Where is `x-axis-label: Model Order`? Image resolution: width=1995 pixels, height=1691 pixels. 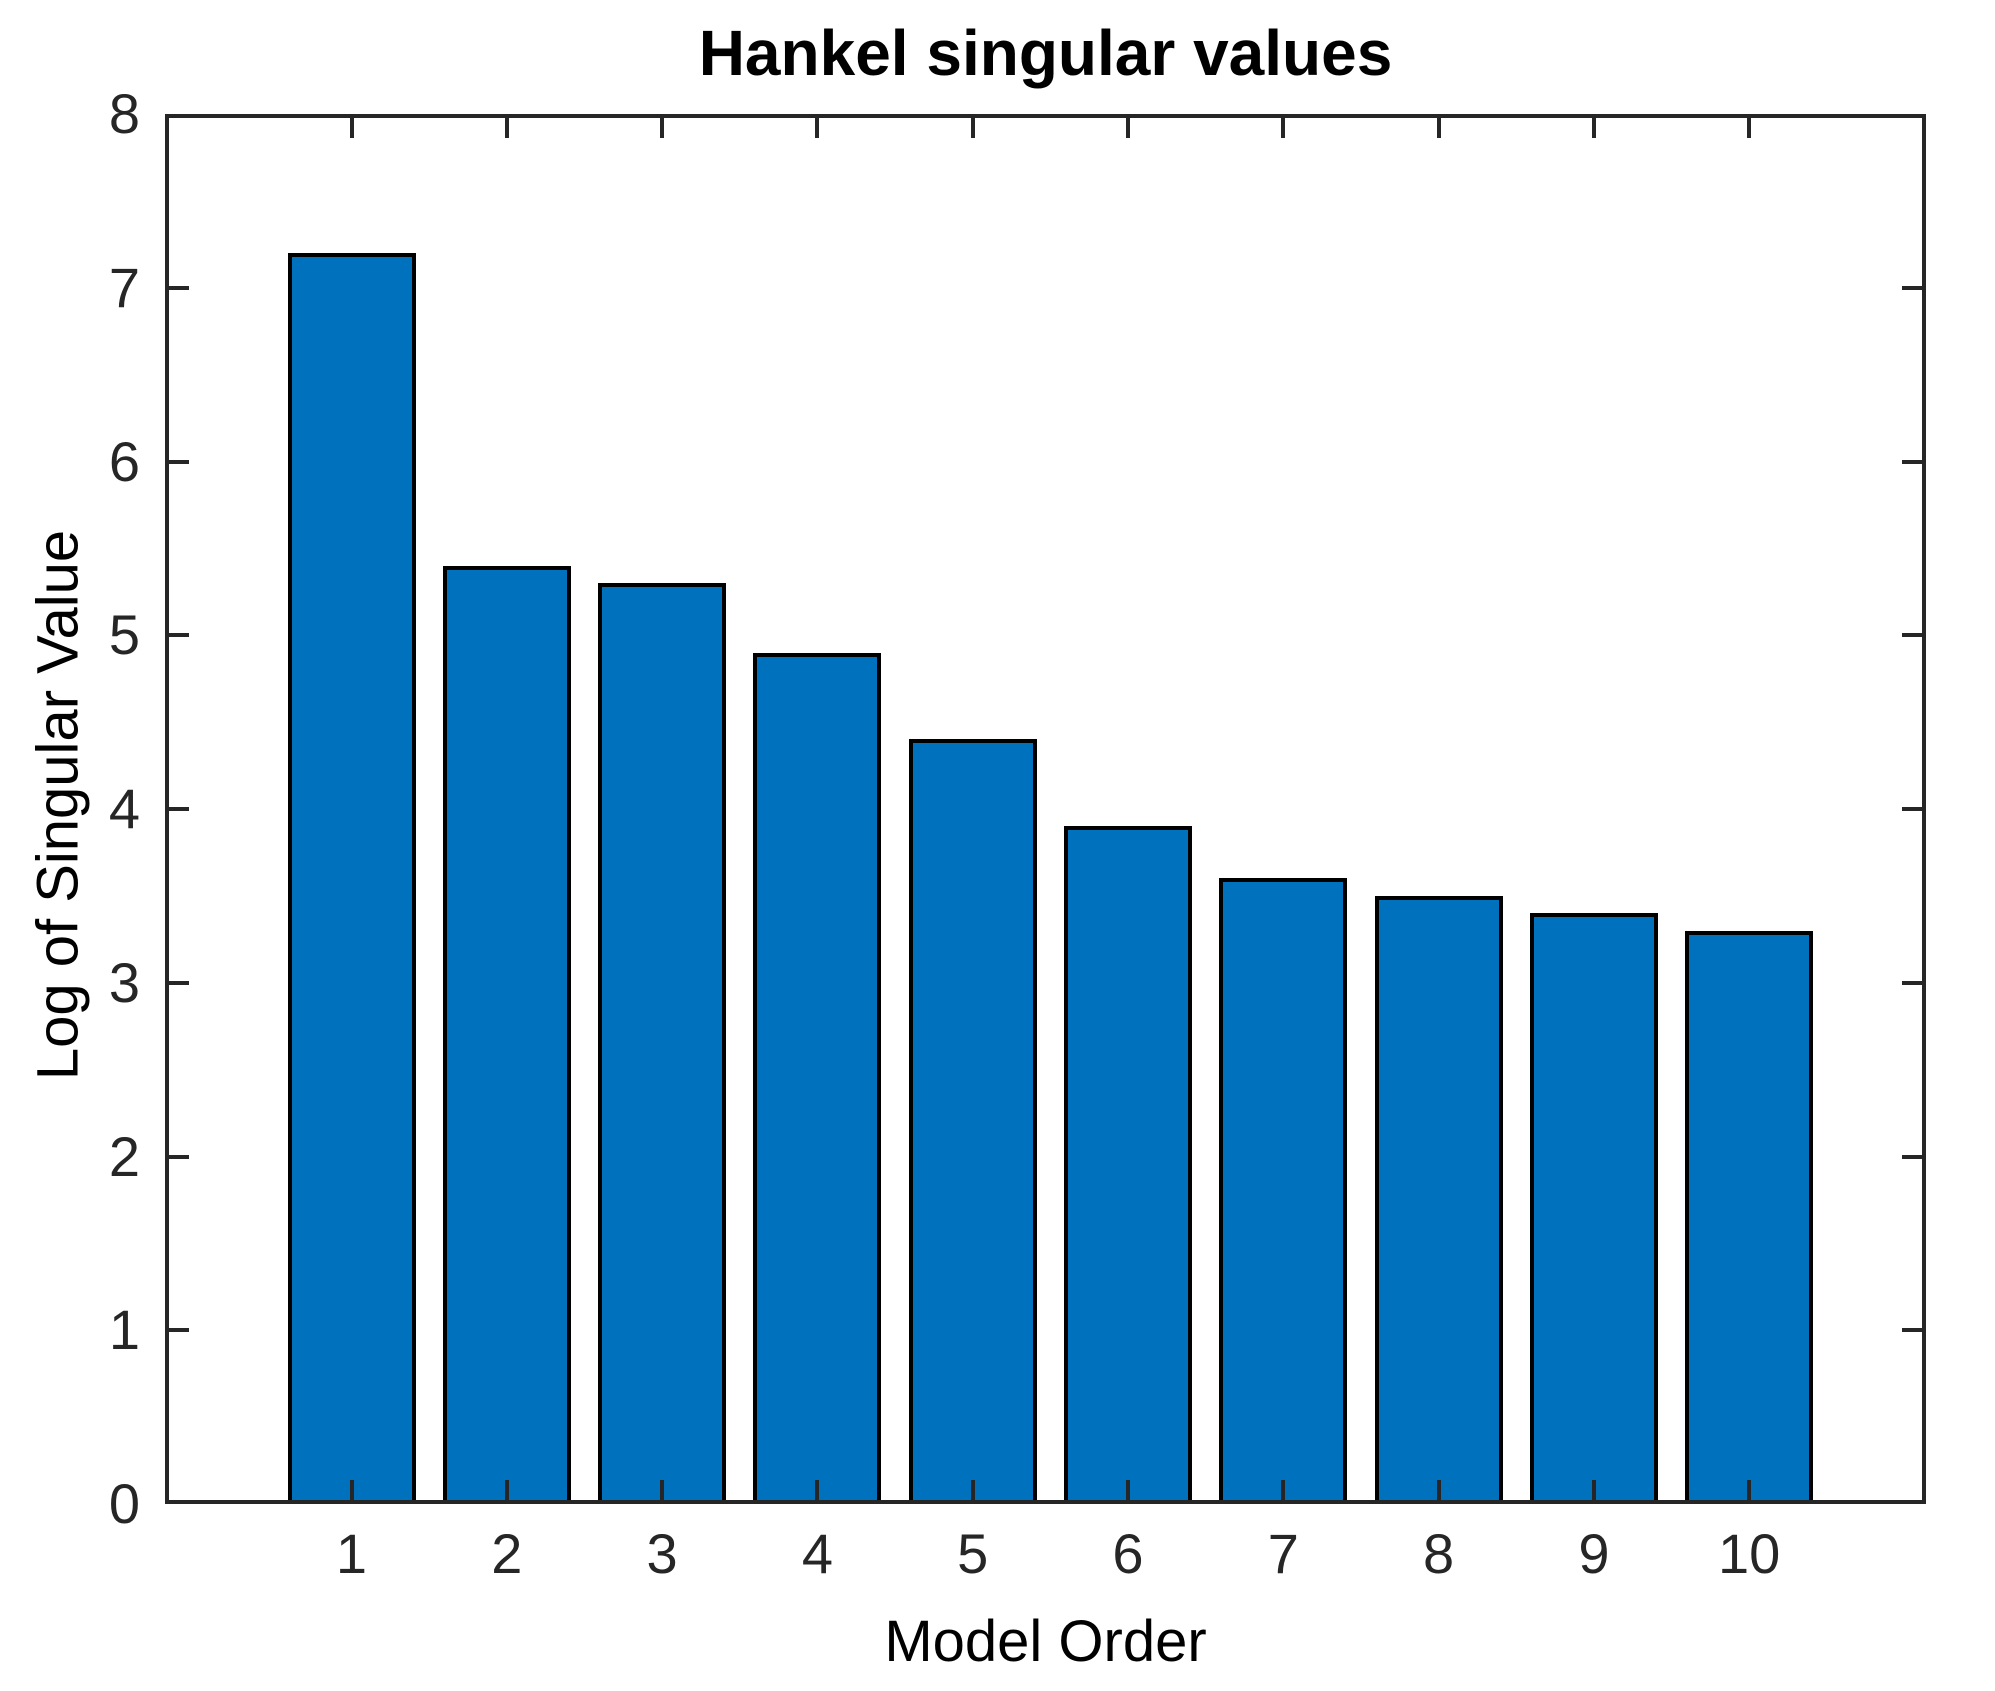 x-axis-label: Model Order is located at coordinates (1045, 1641).